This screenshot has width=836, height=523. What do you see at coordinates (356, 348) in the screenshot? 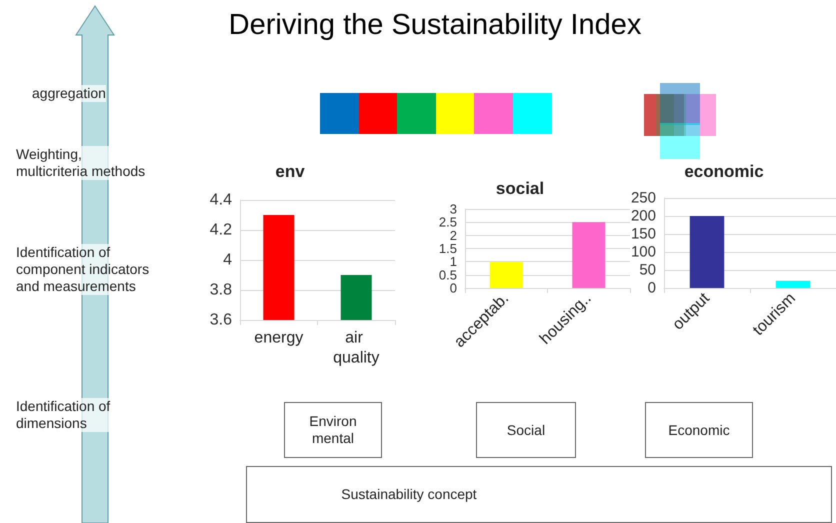
I see `x-tick-label: air quality` at bounding box center [356, 348].